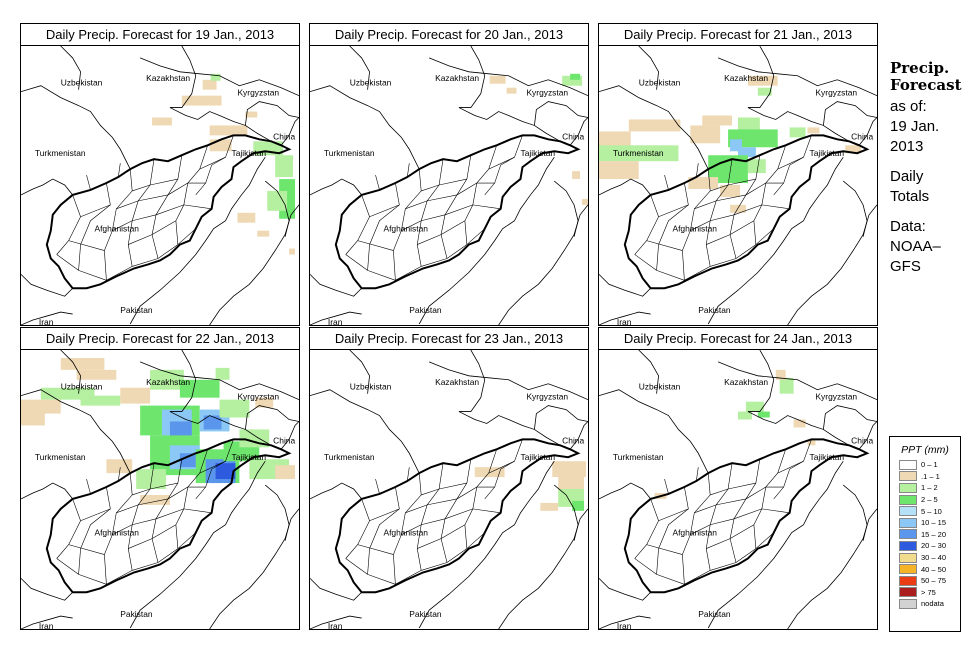  What do you see at coordinates (929, 465) in the screenshot?
I see `legend-item: 0 – 1` at bounding box center [929, 465].